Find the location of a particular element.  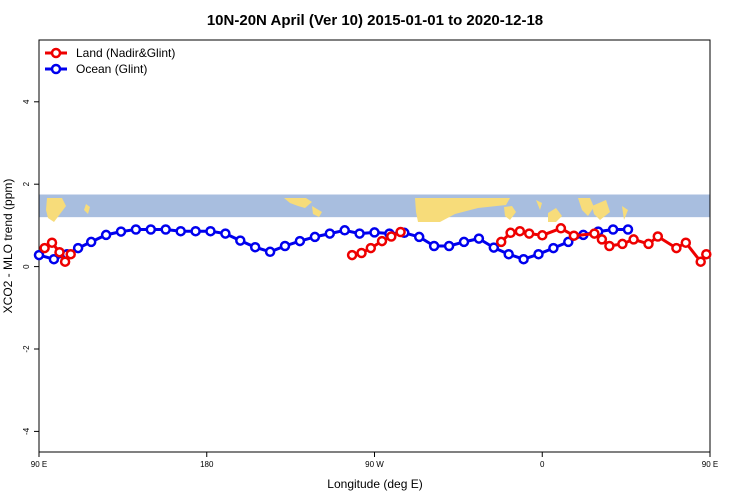

legend-item-land: Land (Nadir&Glint) is located at coordinates (110, 53).